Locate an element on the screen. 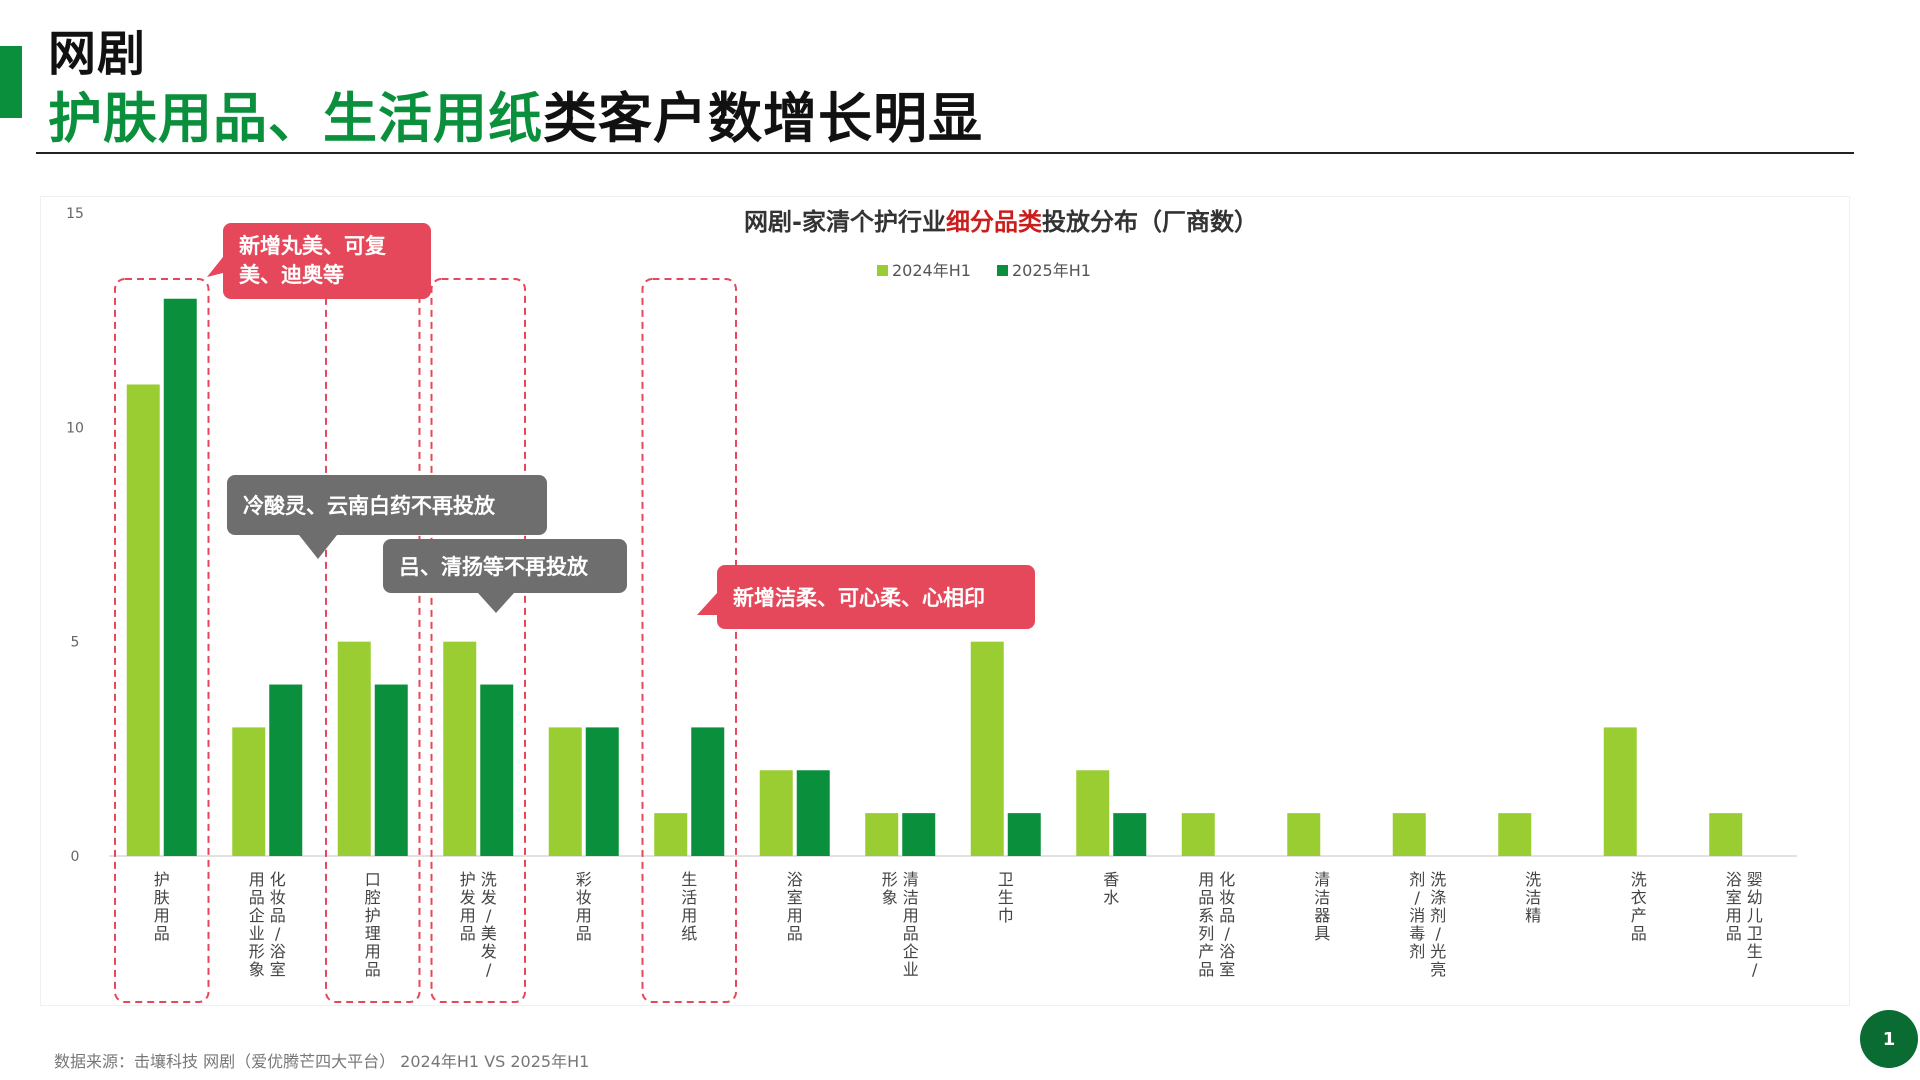 This screenshot has width=1920, height=1080. x-tick-char: 香 is located at coordinates (1111, 879).